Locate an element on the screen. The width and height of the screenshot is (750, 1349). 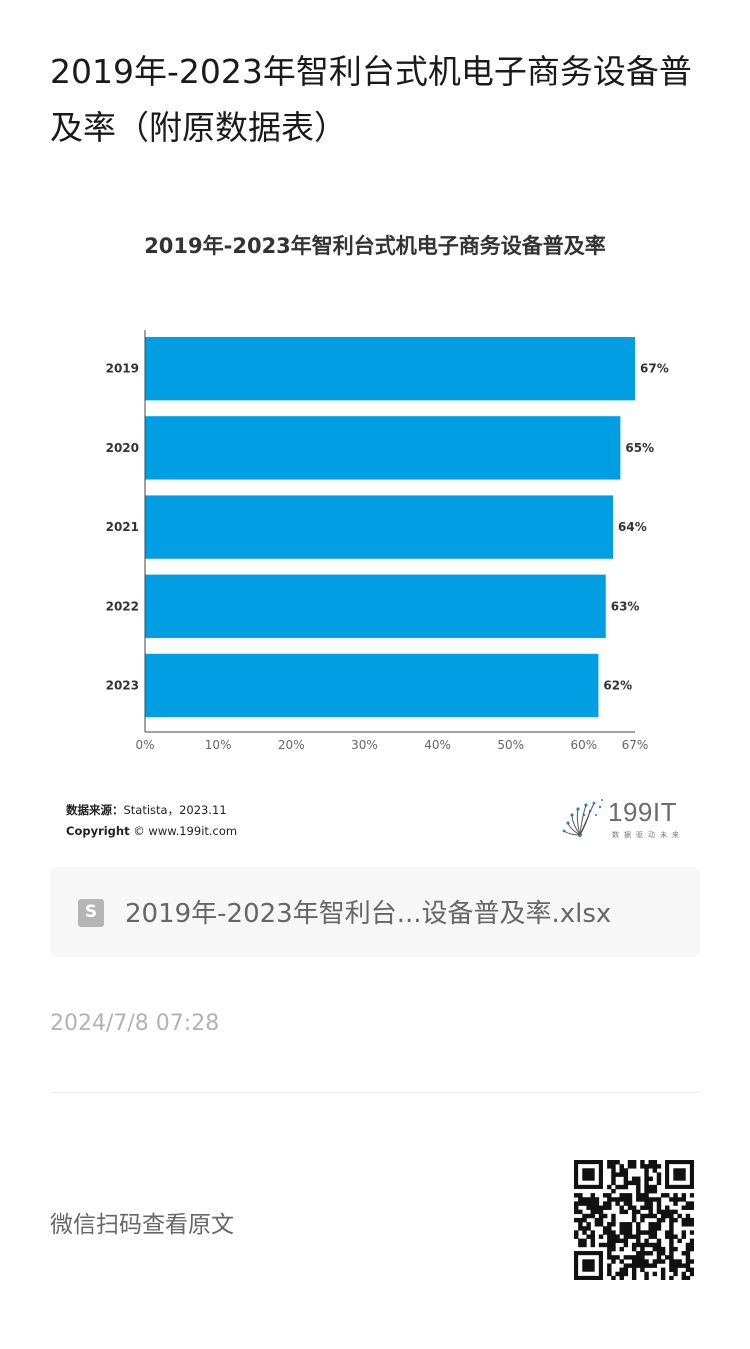
x-tick-label: 67% is located at coordinates (635, 745).